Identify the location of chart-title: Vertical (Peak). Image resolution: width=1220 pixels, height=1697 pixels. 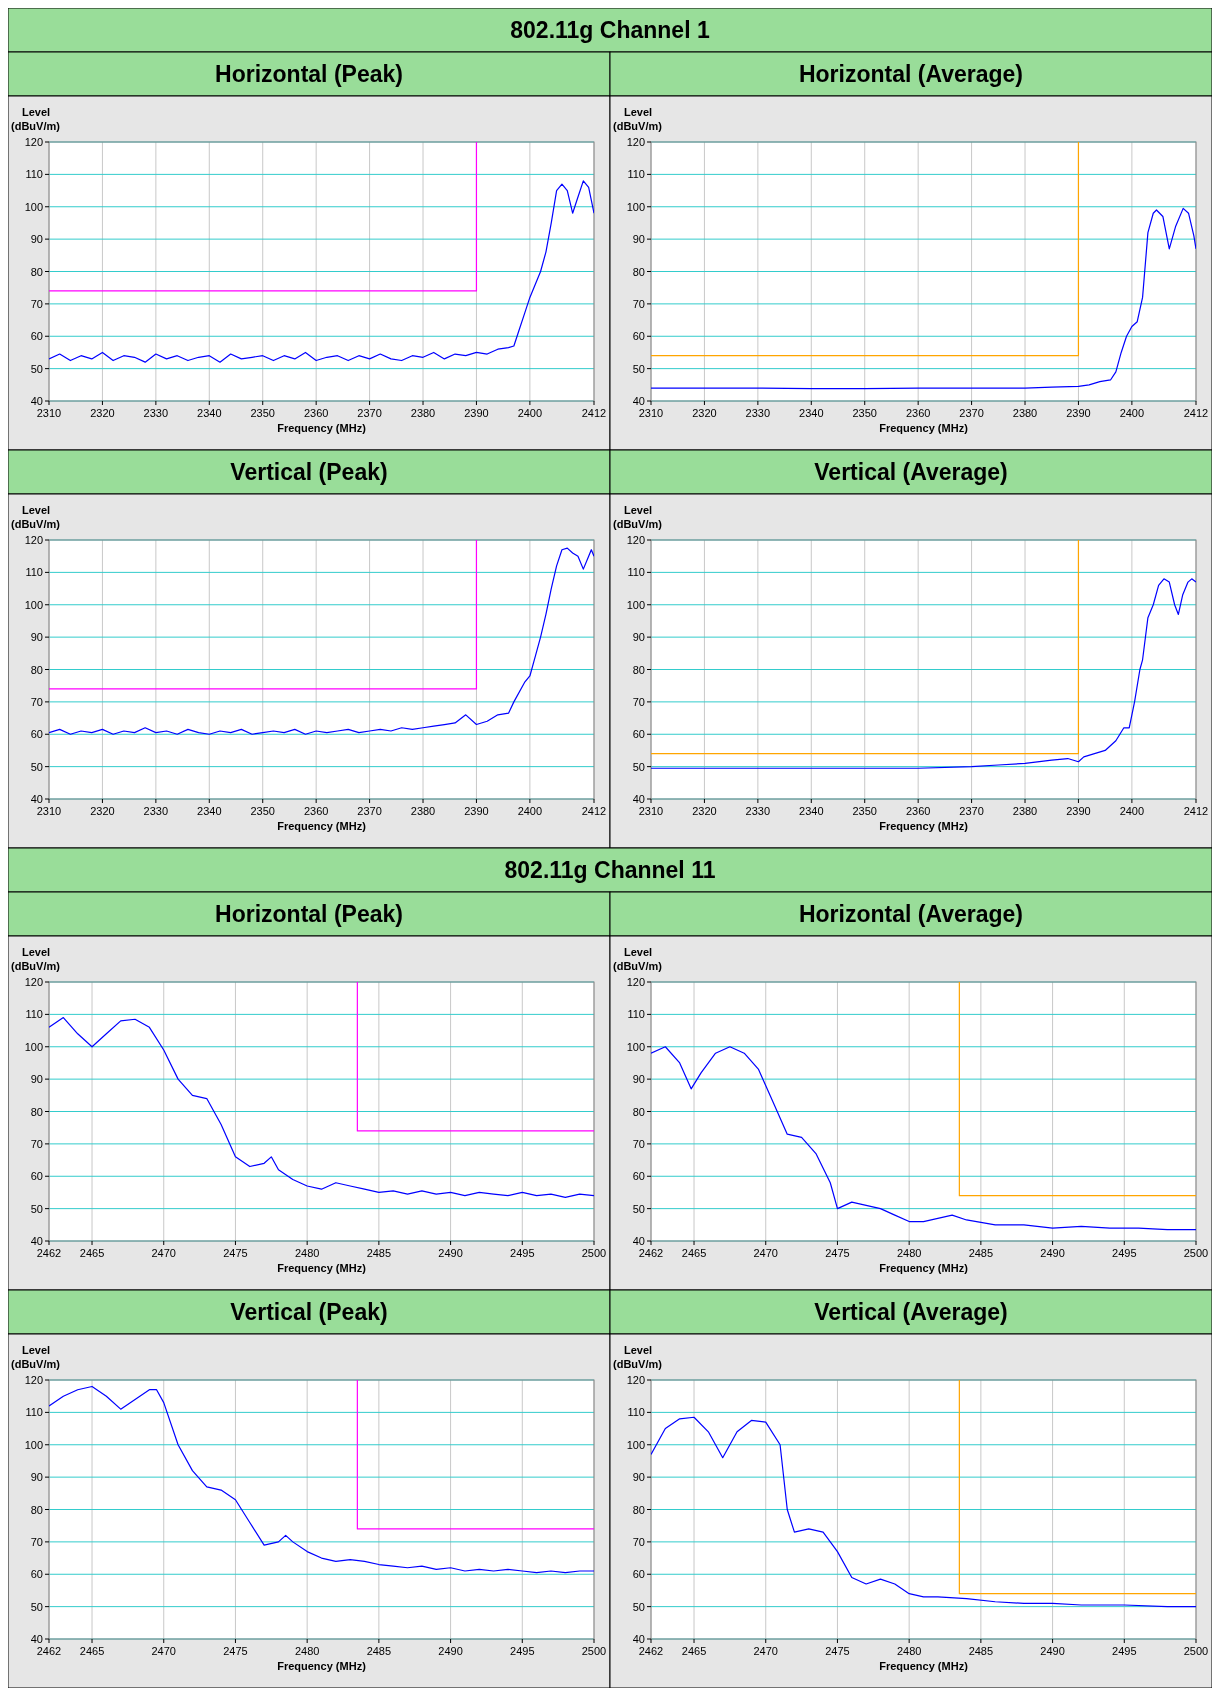
(309, 472).